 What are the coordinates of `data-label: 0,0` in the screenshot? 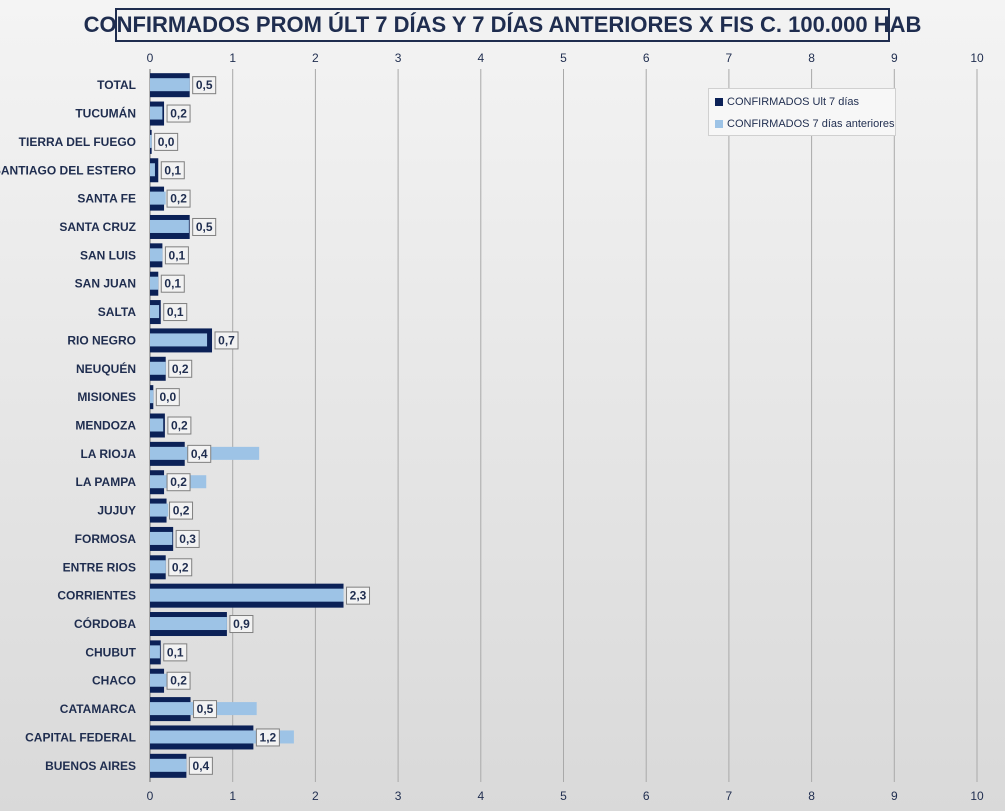 It's located at (166, 142).